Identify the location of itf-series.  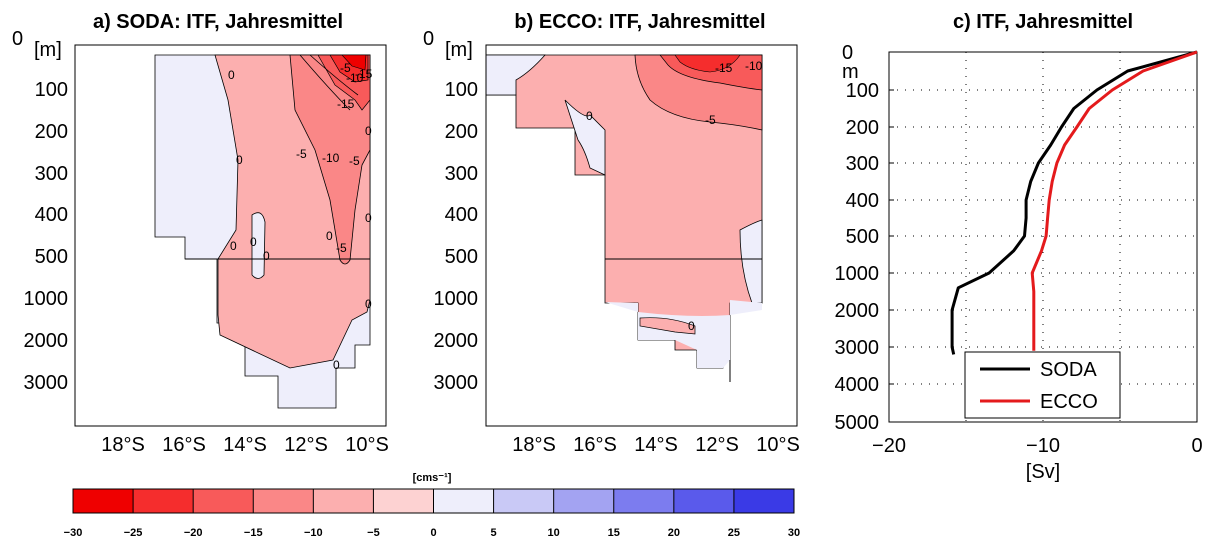
(1074, 202).